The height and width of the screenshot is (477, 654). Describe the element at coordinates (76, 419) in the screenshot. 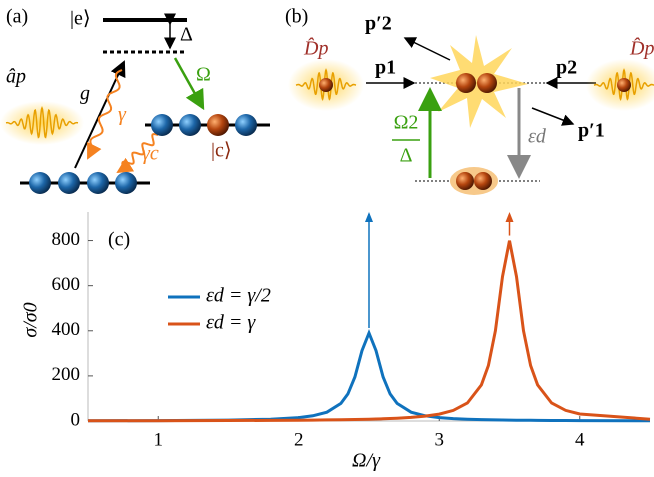

I see `y-tick-label: 0` at that location.